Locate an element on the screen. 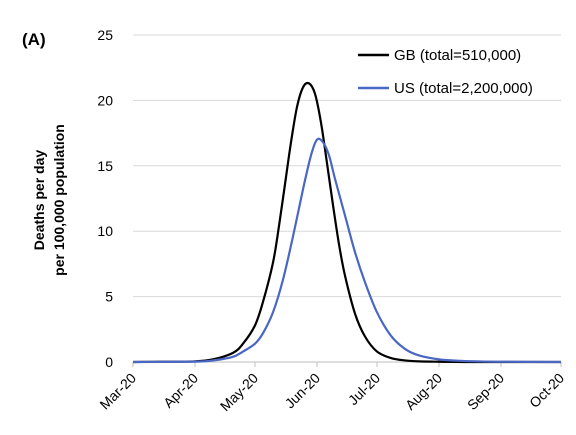 The image size is (576, 435). y-axis-title-line-2: per 100,000 population is located at coordinates (59, 200).